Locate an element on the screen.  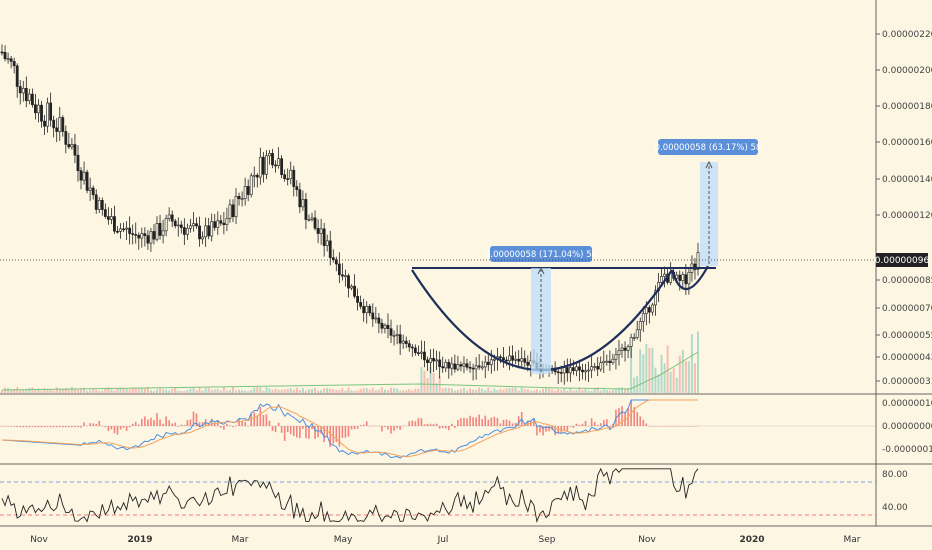
price-tick-label: 0.00000220 is located at coordinates (907, 35).